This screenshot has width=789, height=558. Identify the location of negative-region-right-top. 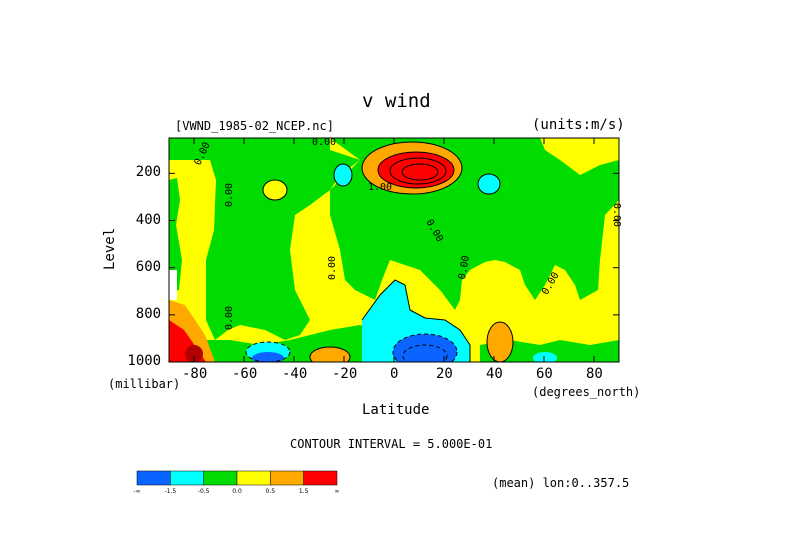
(503, 187).